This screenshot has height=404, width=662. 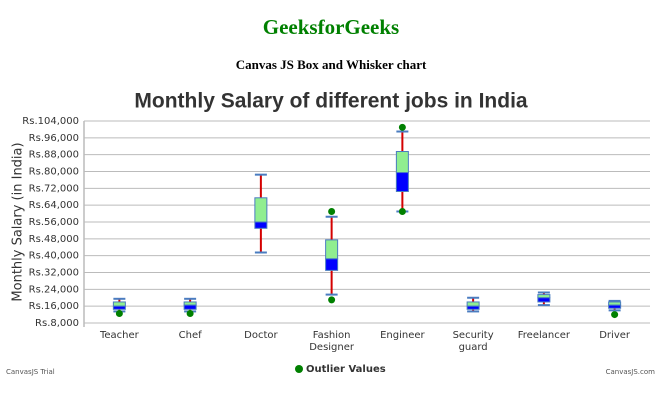 I want to click on y-tick-label: Rs.80,000, so click(x=54, y=172).